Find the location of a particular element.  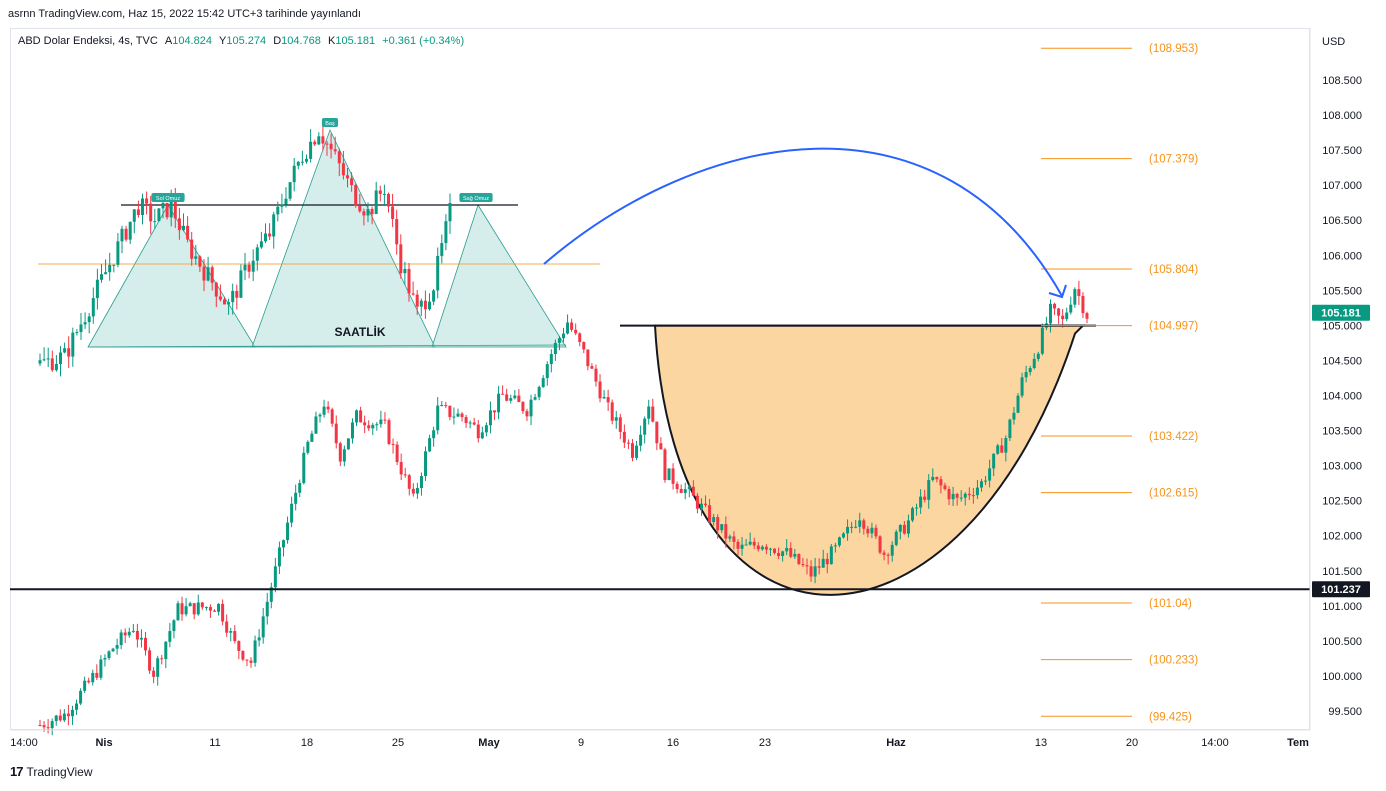

head-label-text: Baş is located at coordinates (330, 124).